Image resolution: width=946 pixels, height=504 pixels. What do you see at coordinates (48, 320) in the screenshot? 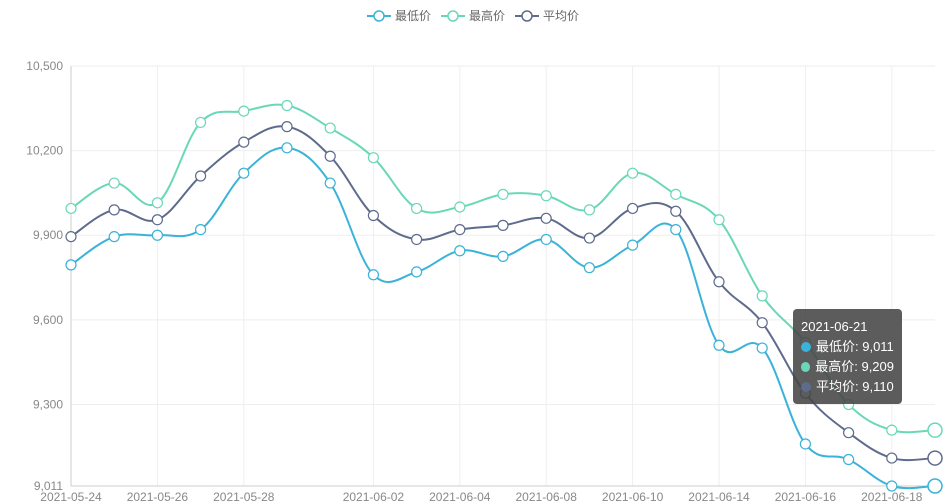
I see `y-tick-label: 9,600` at bounding box center [48, 320].